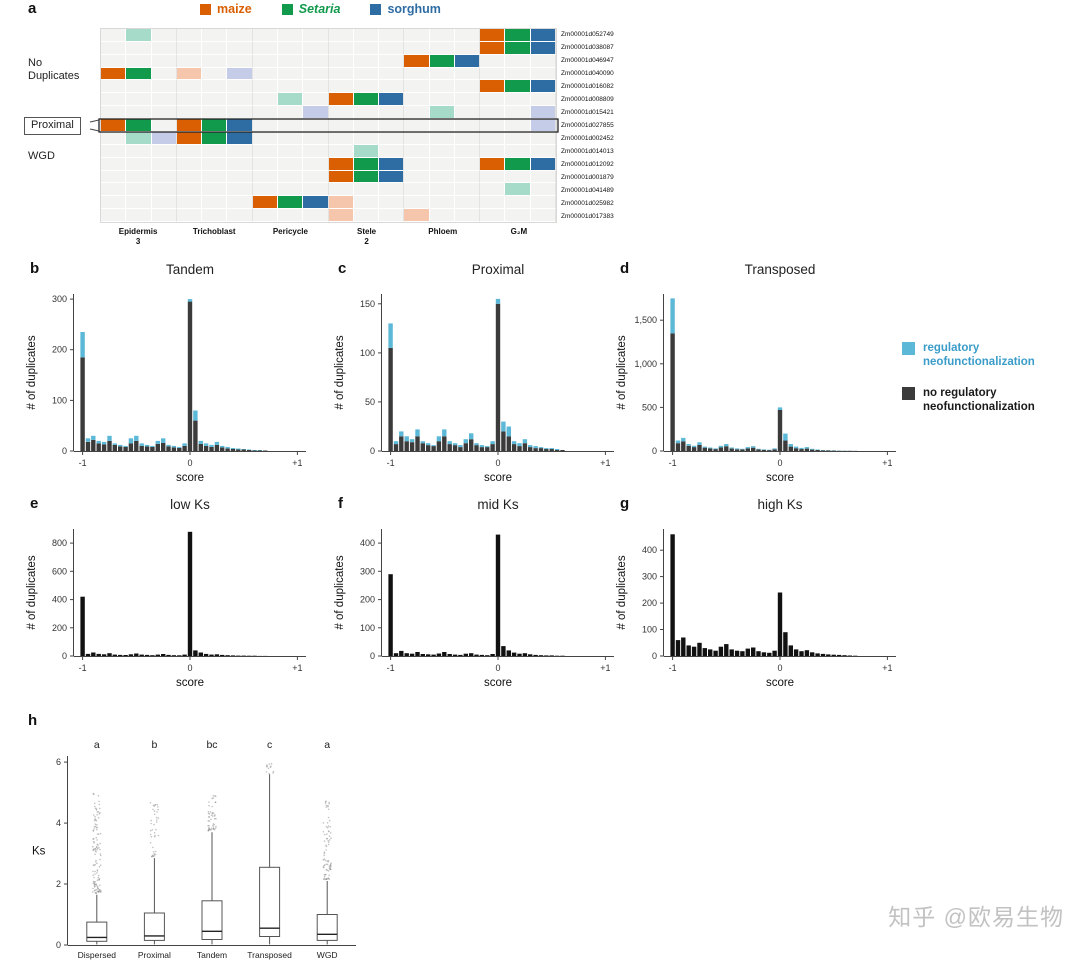 The width and height of the screenshot is (1080, 967). What do you see at coordinates (58, 762) in the screenshot?
I see `svg-text: 6` at bounding box center [58, 762].